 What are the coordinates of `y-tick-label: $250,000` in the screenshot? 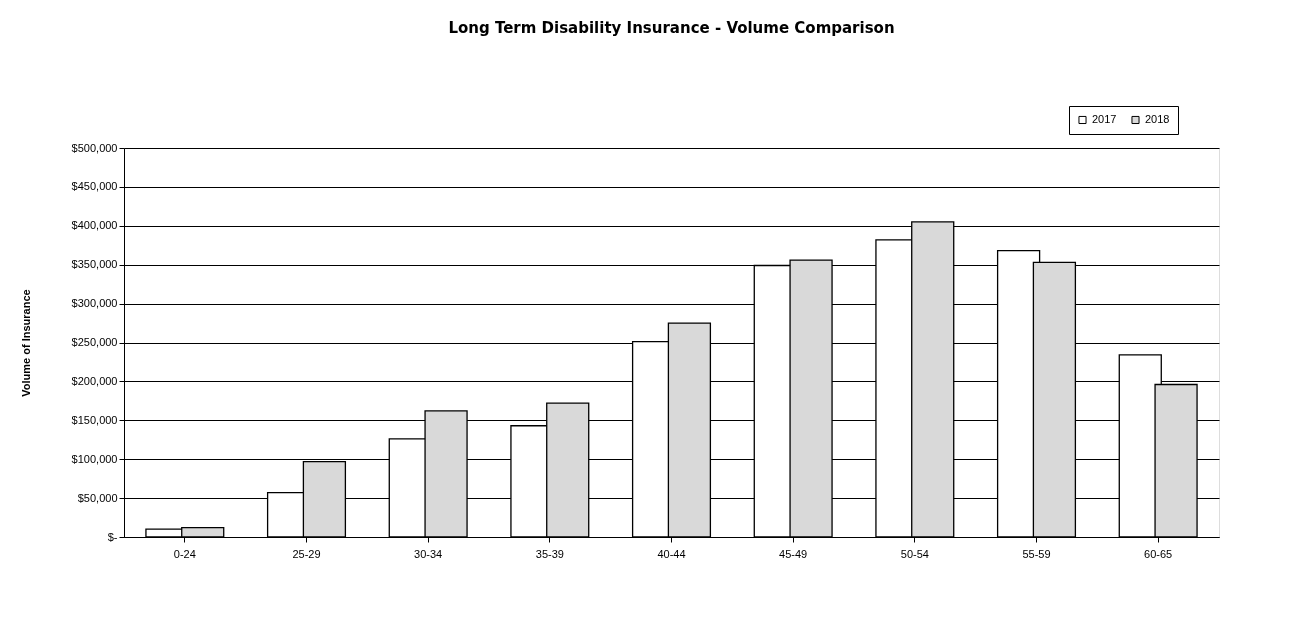 It's located at (94, 342).